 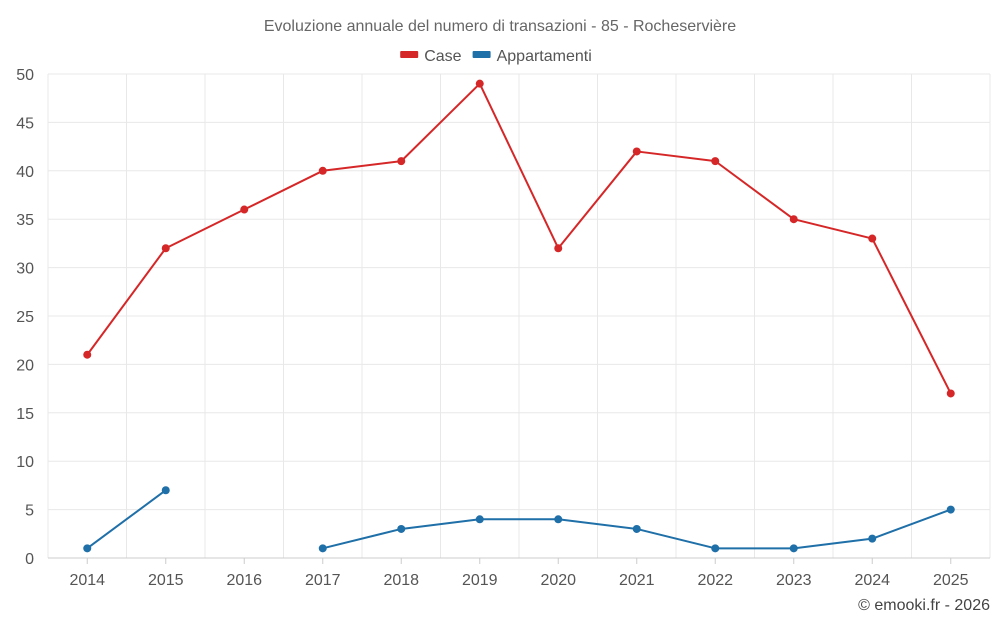 What do you see at coordinates (166, 580) in the screenshot?
I see `x-tick-label: 2015` at bounding box center [166, 580].